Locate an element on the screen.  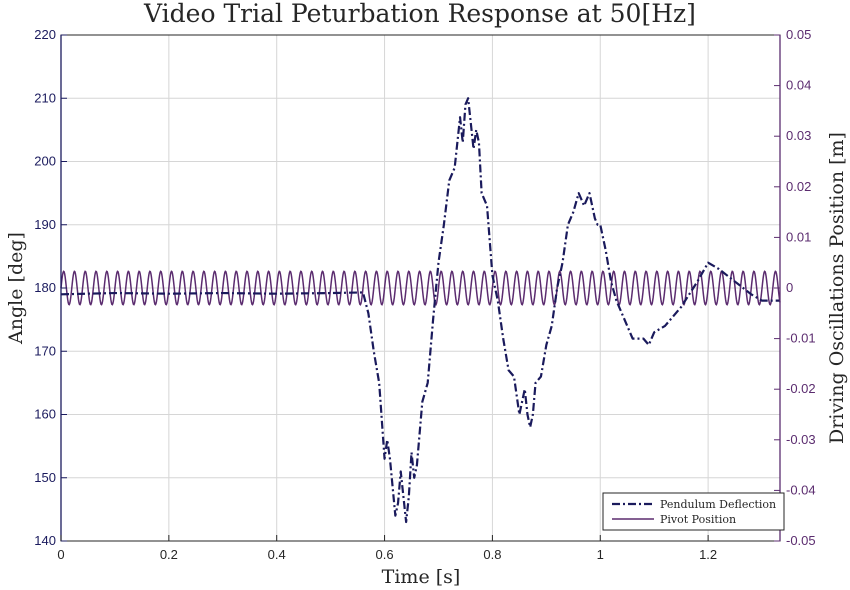
y-tick-label: 200 is located at coordinates (45, 161).